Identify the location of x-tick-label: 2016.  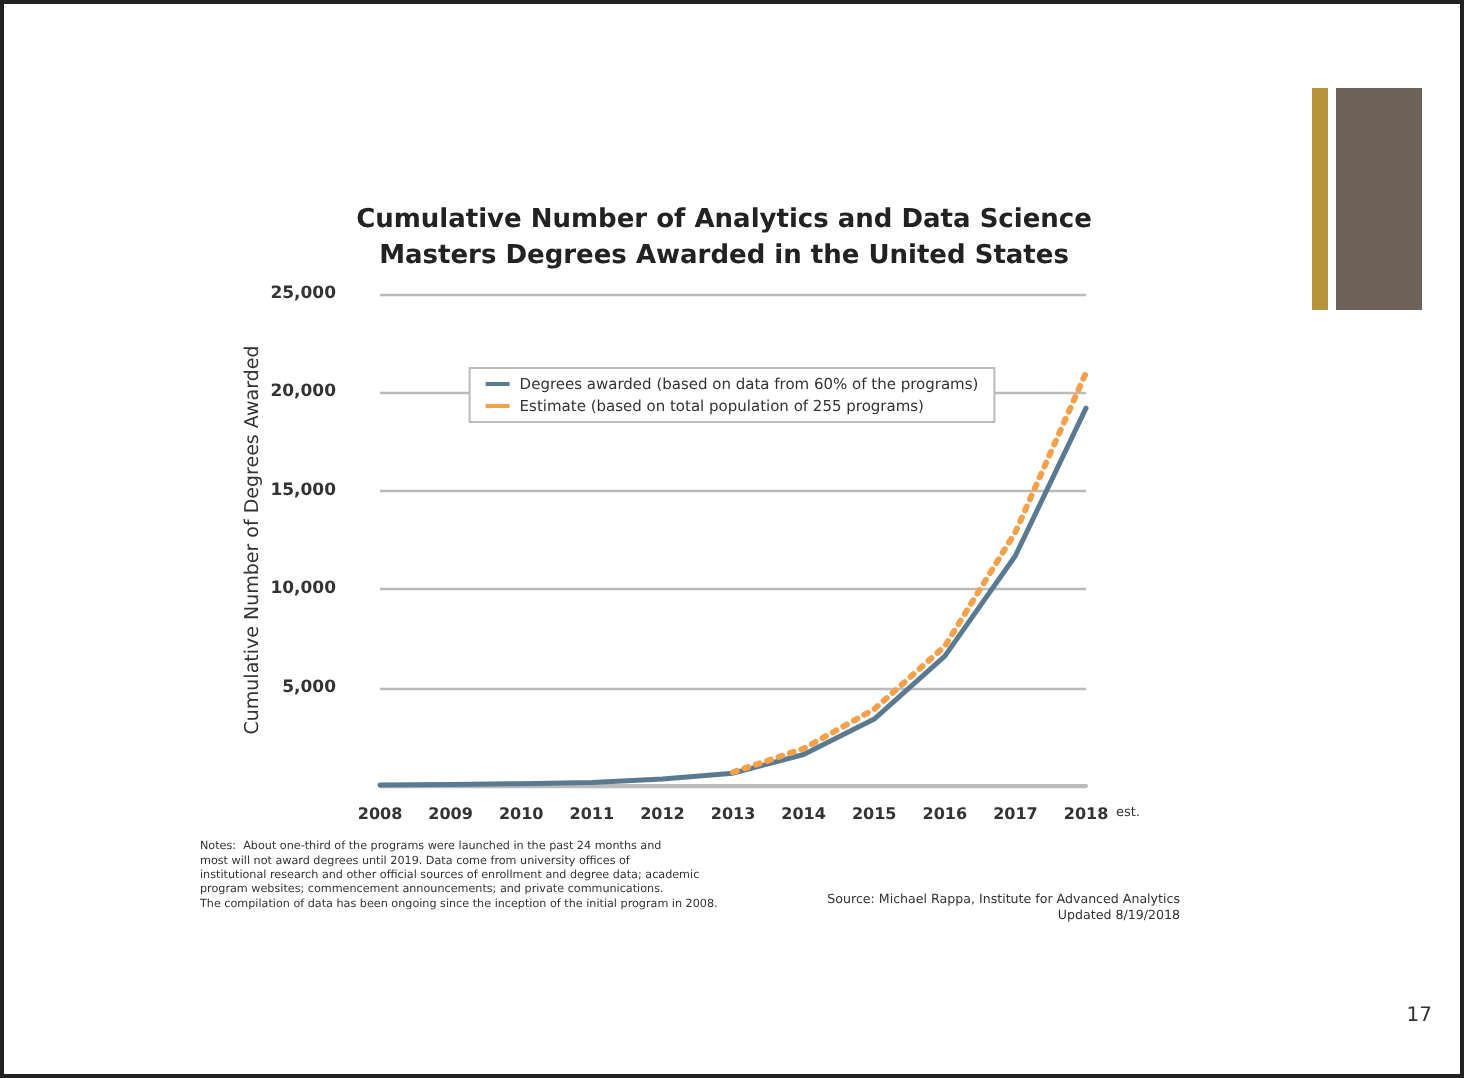
(945, 814).